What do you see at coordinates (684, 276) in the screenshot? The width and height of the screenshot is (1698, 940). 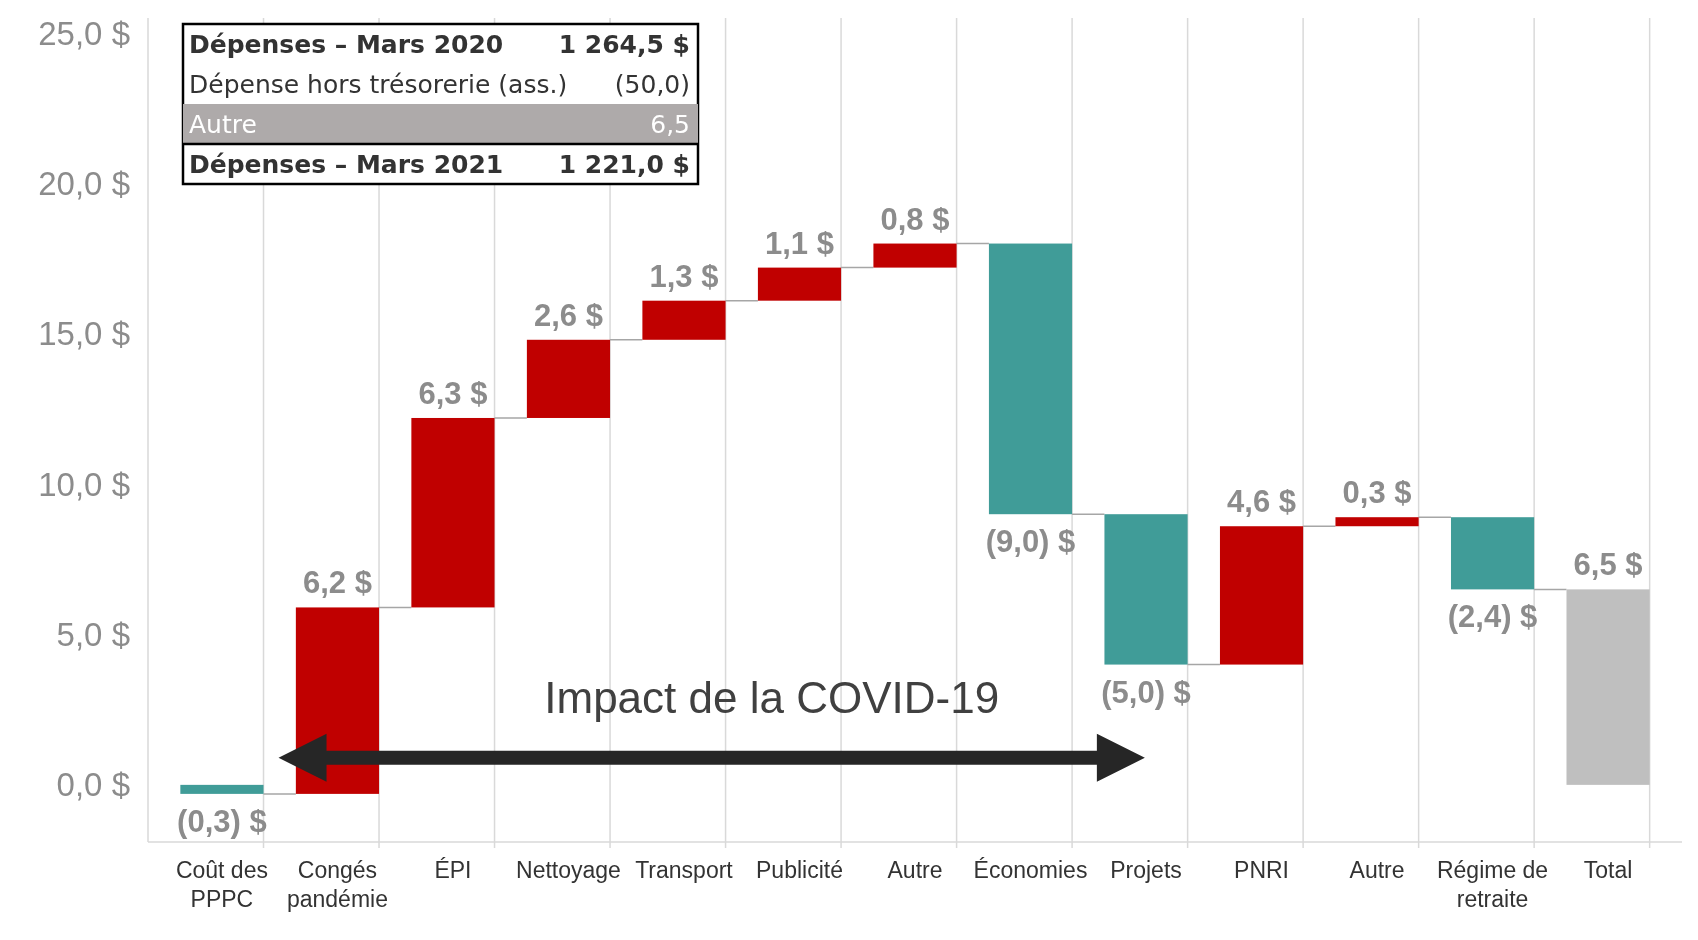 I see `data-label: 1,3 $` at bounding box center [684, 276].